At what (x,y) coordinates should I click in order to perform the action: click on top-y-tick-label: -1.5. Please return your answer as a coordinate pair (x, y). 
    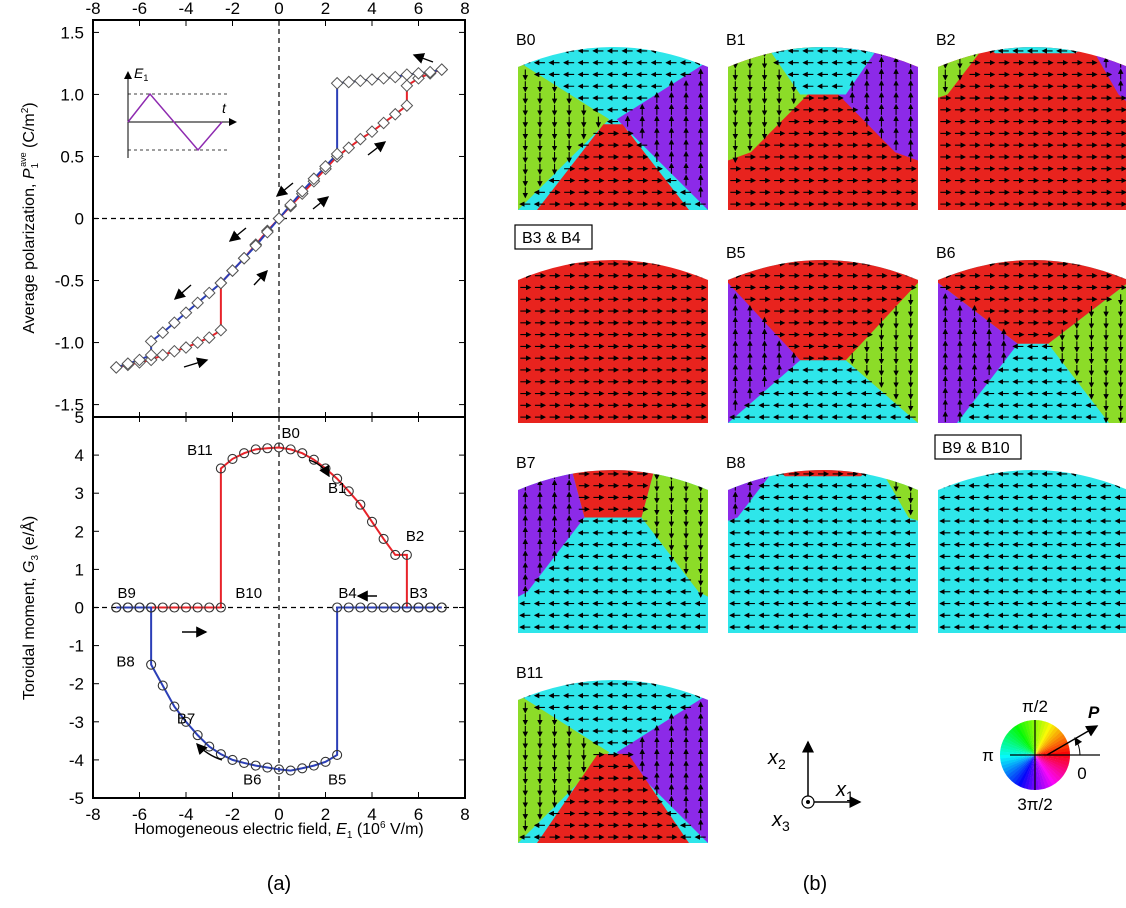
    Looking at the image, I should click on (69, 405).